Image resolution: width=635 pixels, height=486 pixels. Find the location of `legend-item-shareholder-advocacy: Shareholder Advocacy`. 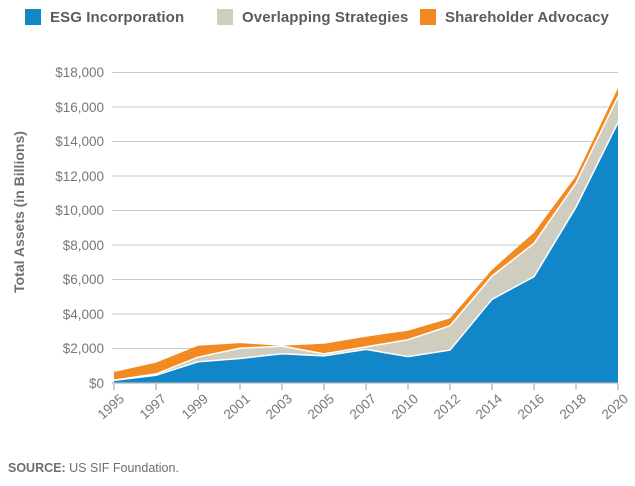

legend-item-shareholder-advocacy: Shareholder Advocacy is located at coordinates (514, 17).